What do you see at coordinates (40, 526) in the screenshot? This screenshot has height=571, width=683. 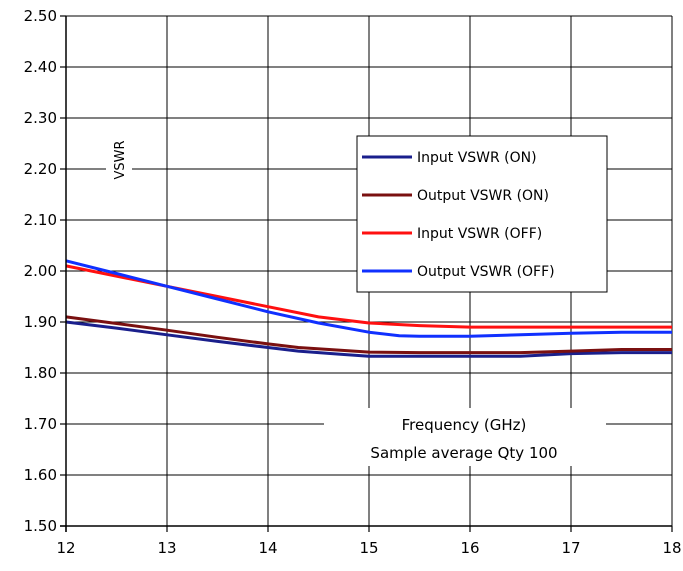 I see `y-tick-label: 1.50` at bounding box center [40, 526].